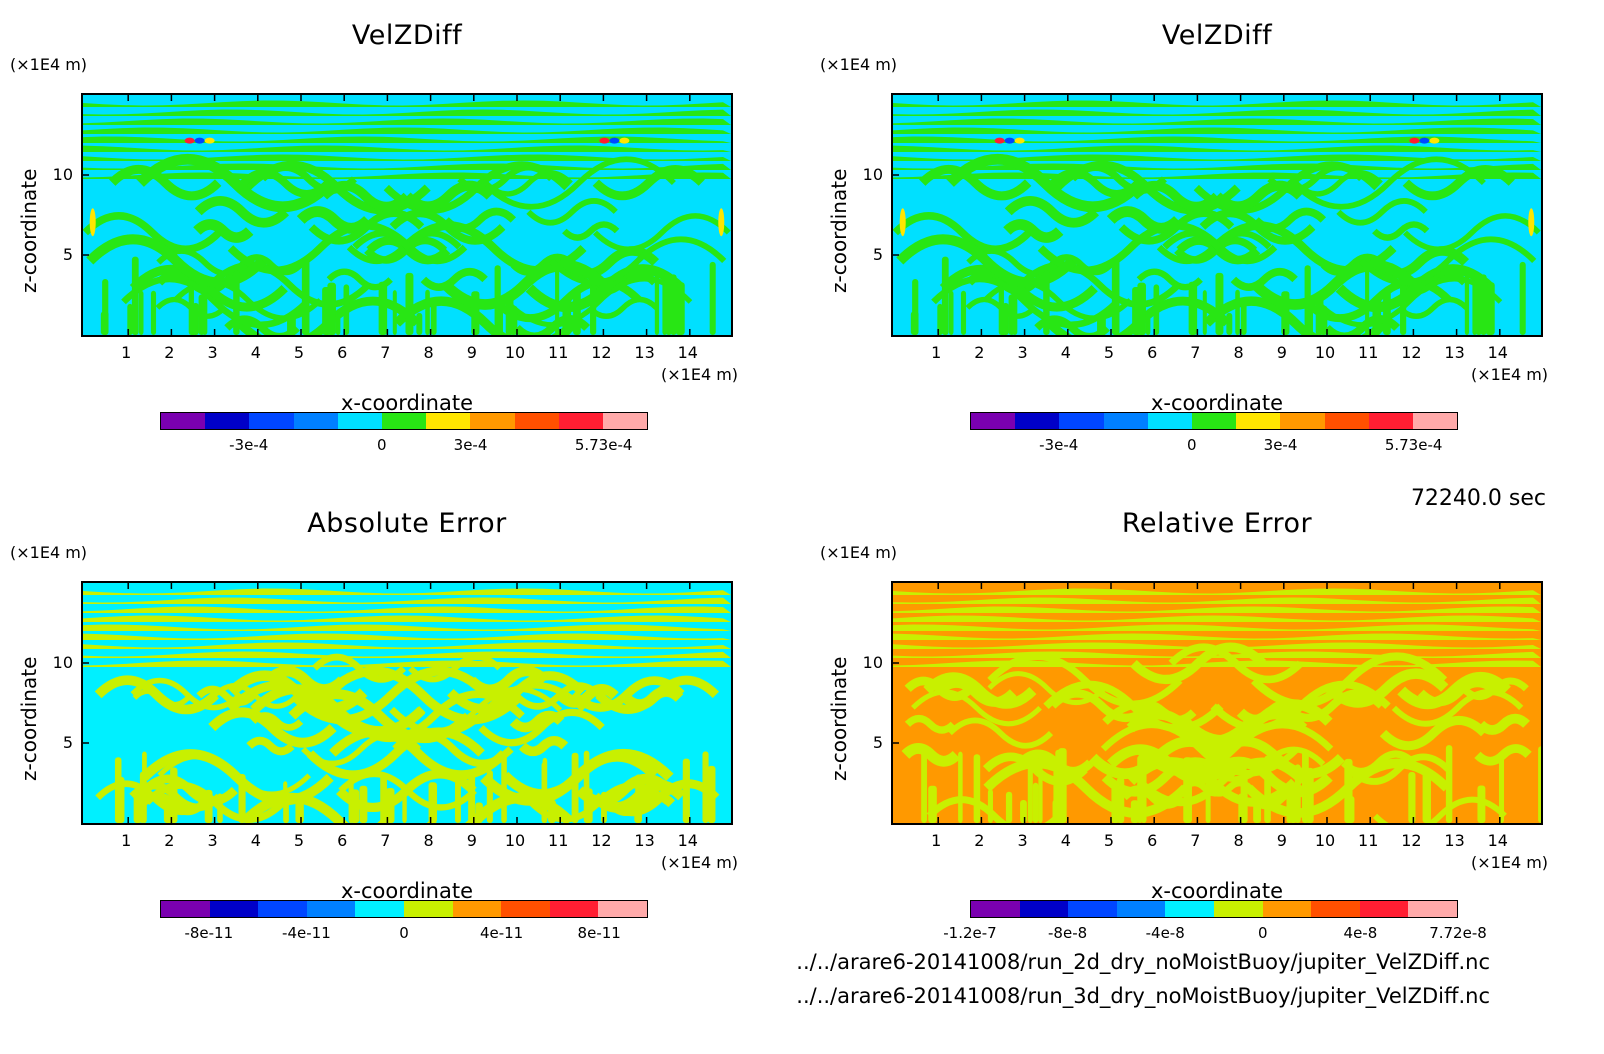 This screenshot has height=1054, width=1604. What do you see at coordinates (1281, 840) in the screenshot?
I see `x-tick-label: 9` at bounding box center [1281, 840].